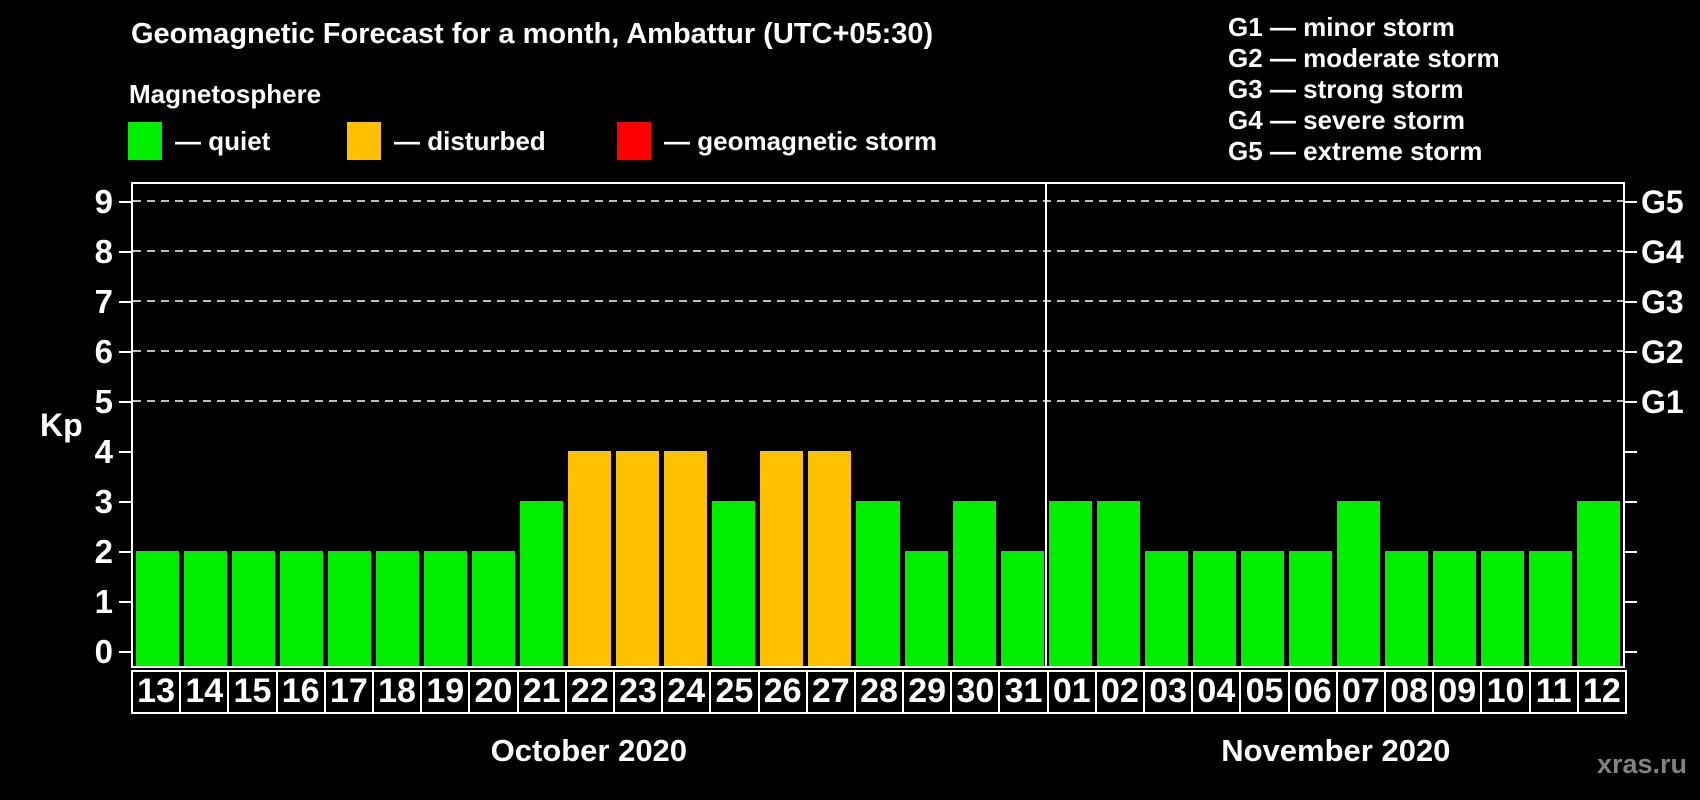 The width and height of the screenshot is (1700, 800). I want to click on g-scale-axis-label: G4, so click(1662, 252).